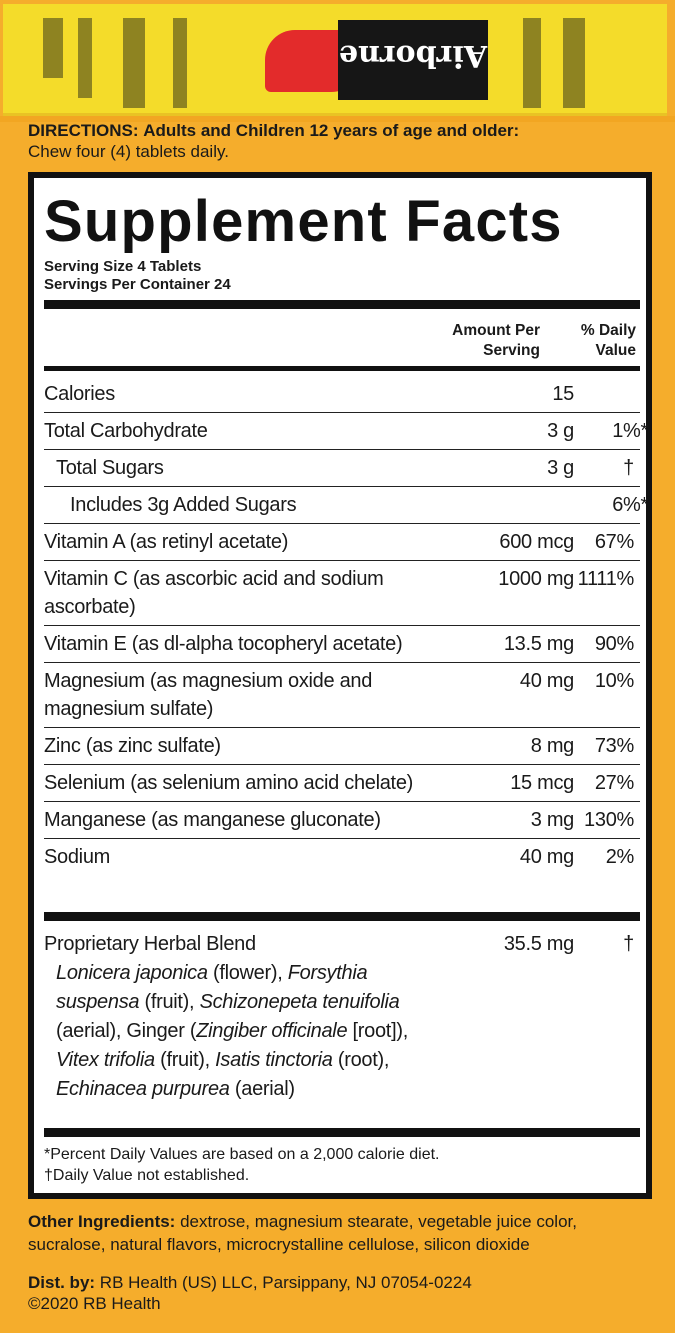 Image resolution: width=679 pixels, height=1340 pixels. What do you see at coordinates (563, 394) in the screenshot?
I see `nutrient-amount: 15` at bounding box center [563, 394].